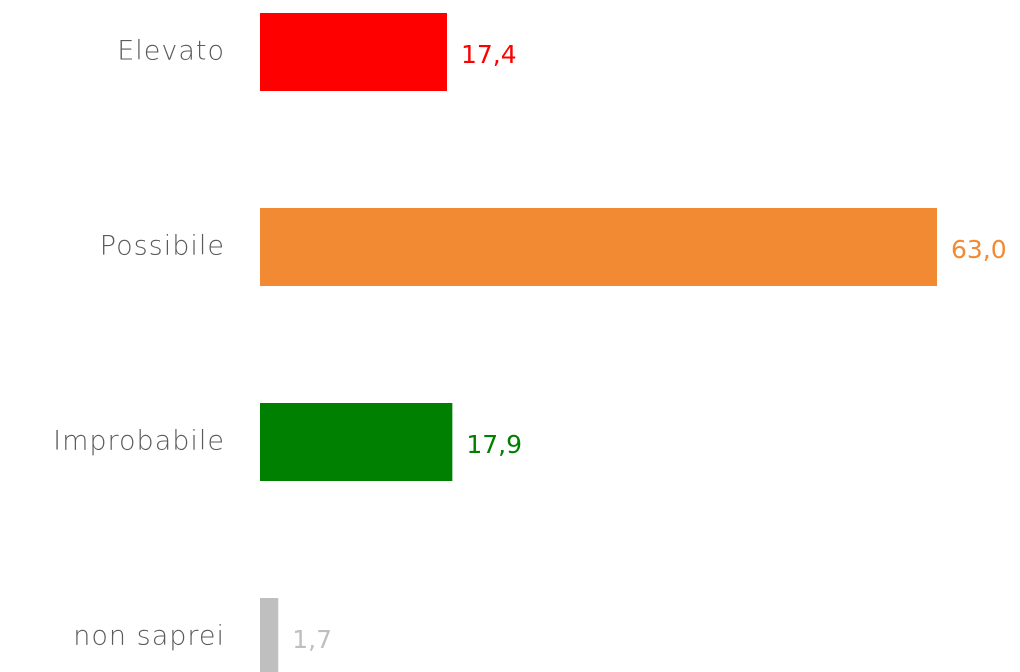 This screenshot has height=672, width=1020. Describe the element at coordinates (979, 249) in the screenshot. I see `value-label: 63,0` at that location.